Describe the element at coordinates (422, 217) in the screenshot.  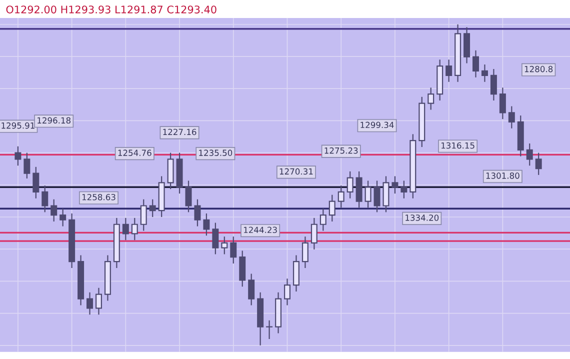
I see `annotation: 1334.20` at that location.